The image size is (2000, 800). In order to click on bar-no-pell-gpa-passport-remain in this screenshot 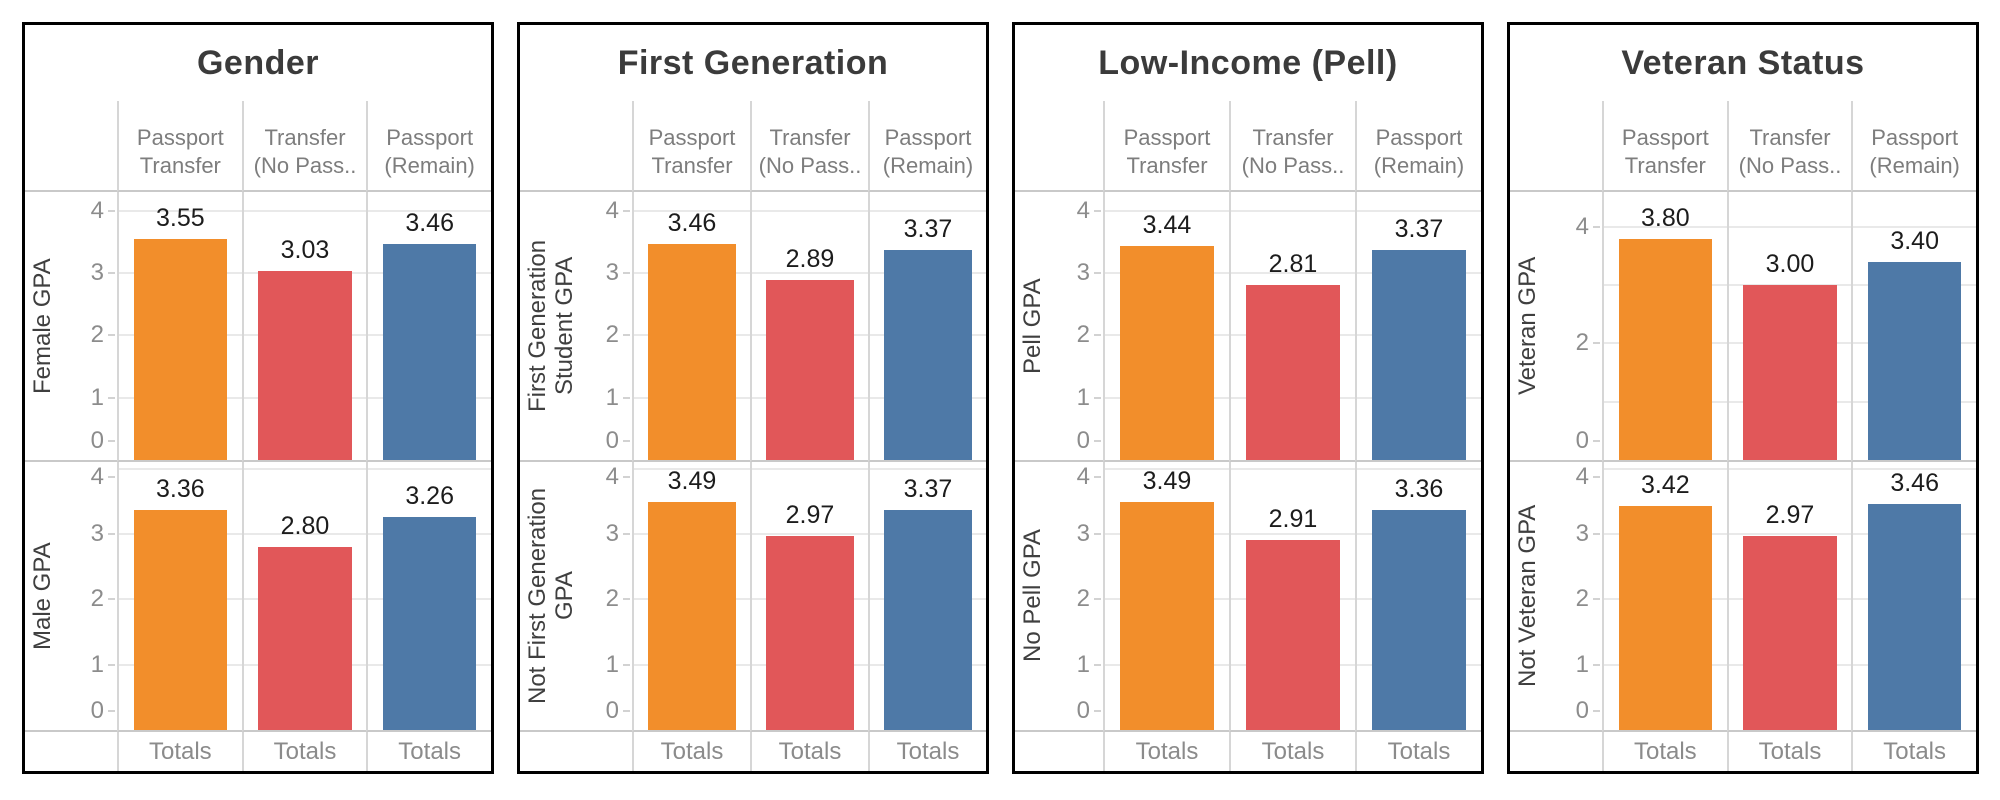, I will do `click(1419, 620)`.